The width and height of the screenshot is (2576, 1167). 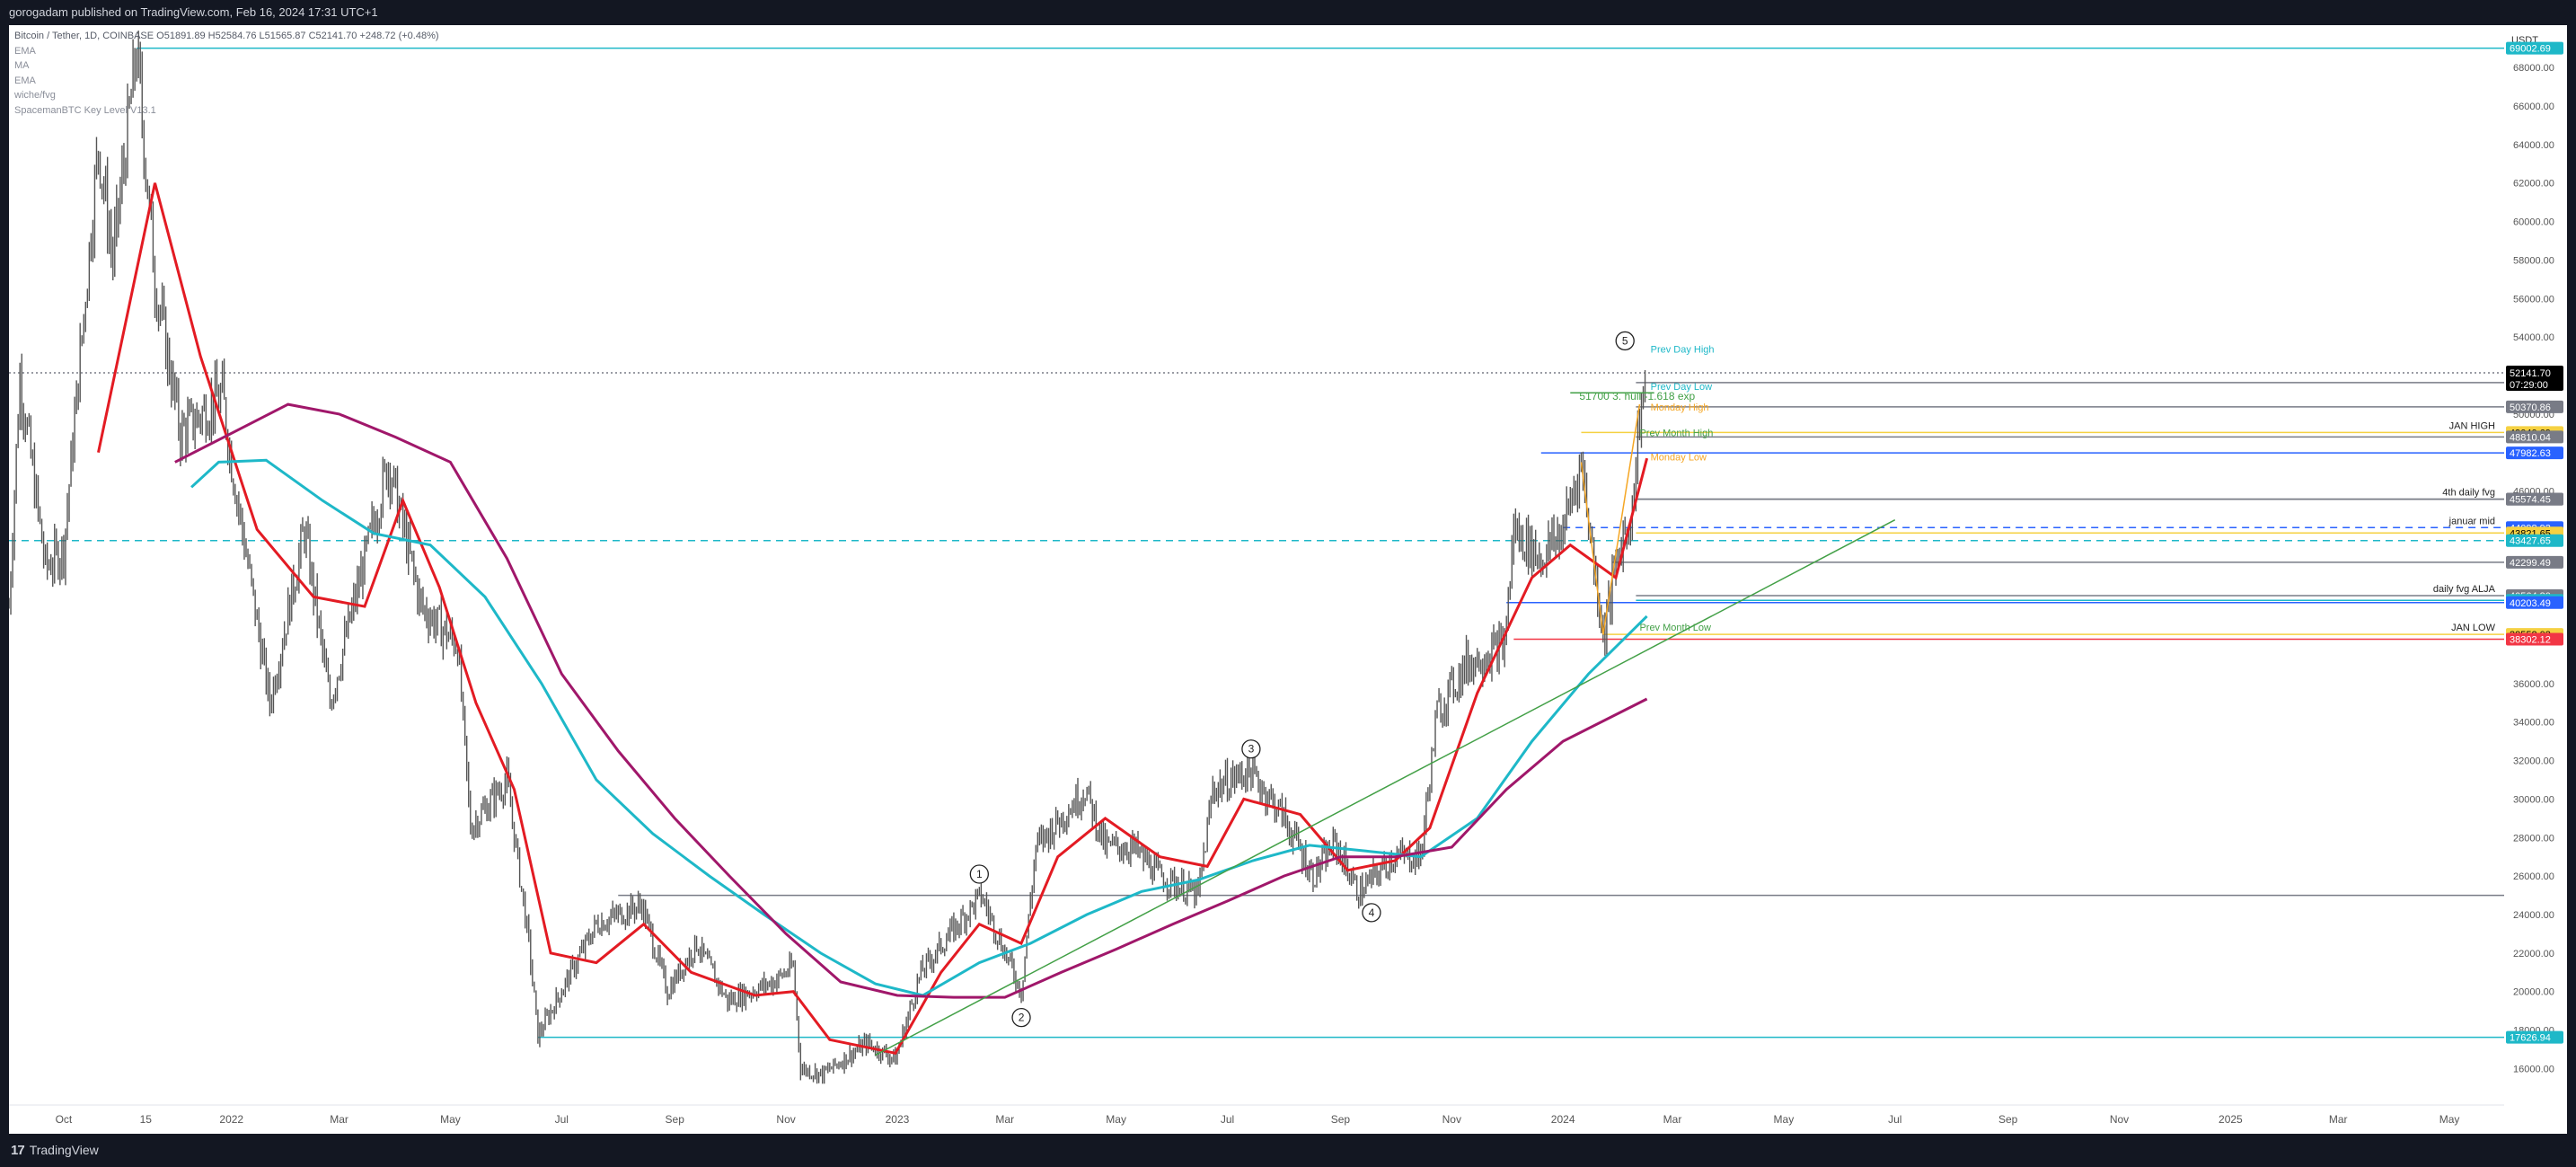 I want to click on legend-indicator: MA, so click(x=22, y=65).